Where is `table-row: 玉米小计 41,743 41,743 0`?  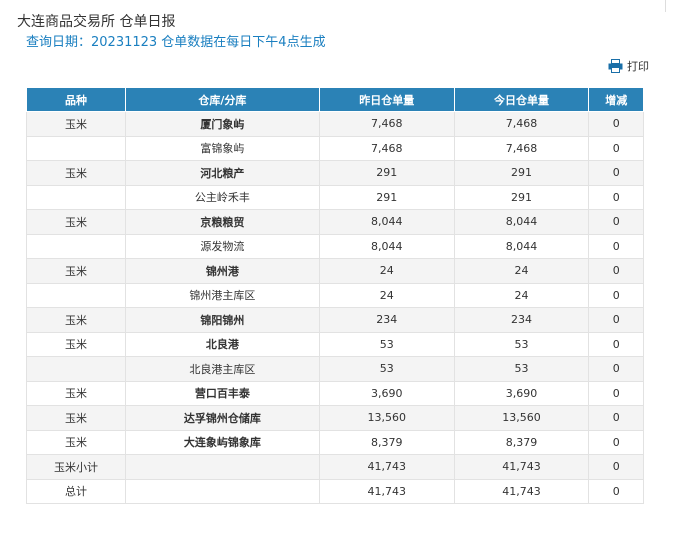
table-row: 玉米小计 41,743 41,743 0 is located at coordinates (335, 467).